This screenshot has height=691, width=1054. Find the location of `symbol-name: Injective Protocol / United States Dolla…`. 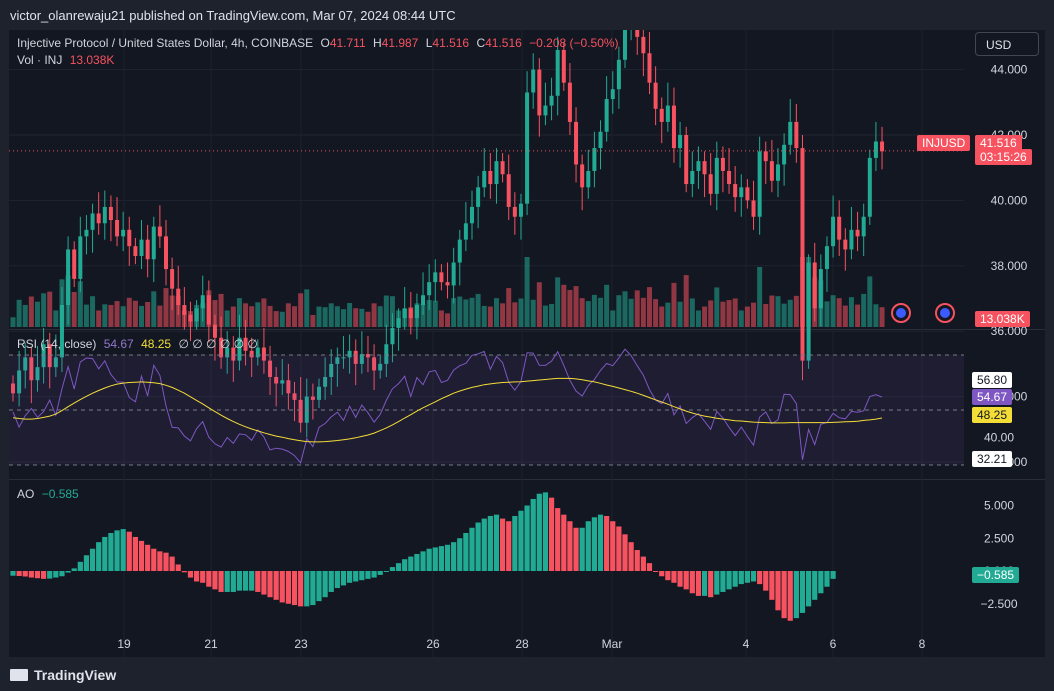

symbol-name: Injective Protocol / United States Dolla… is located at coordinates (165, 43).